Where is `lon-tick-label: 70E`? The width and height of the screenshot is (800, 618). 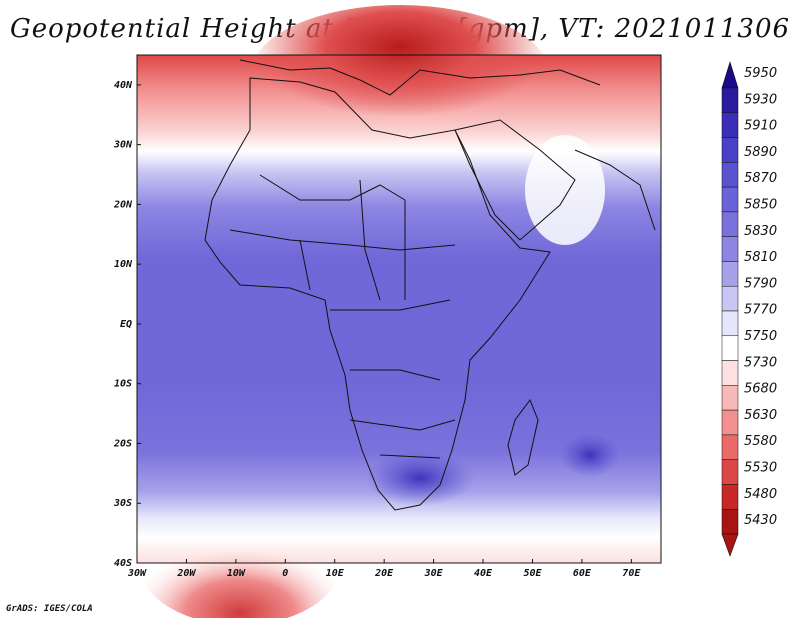 lon-tick-label: 70E is located at coordinates (631, 573).